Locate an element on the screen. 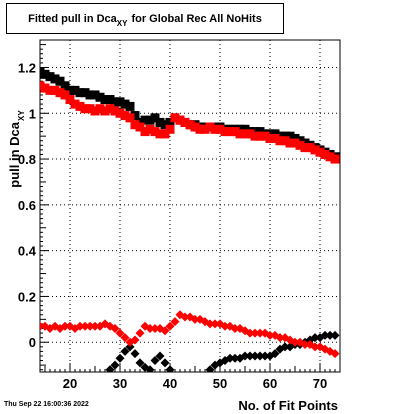 The width and height of the screenshot is (400, 414). x-tick-label: 50 is located at coordinates (220, 383).